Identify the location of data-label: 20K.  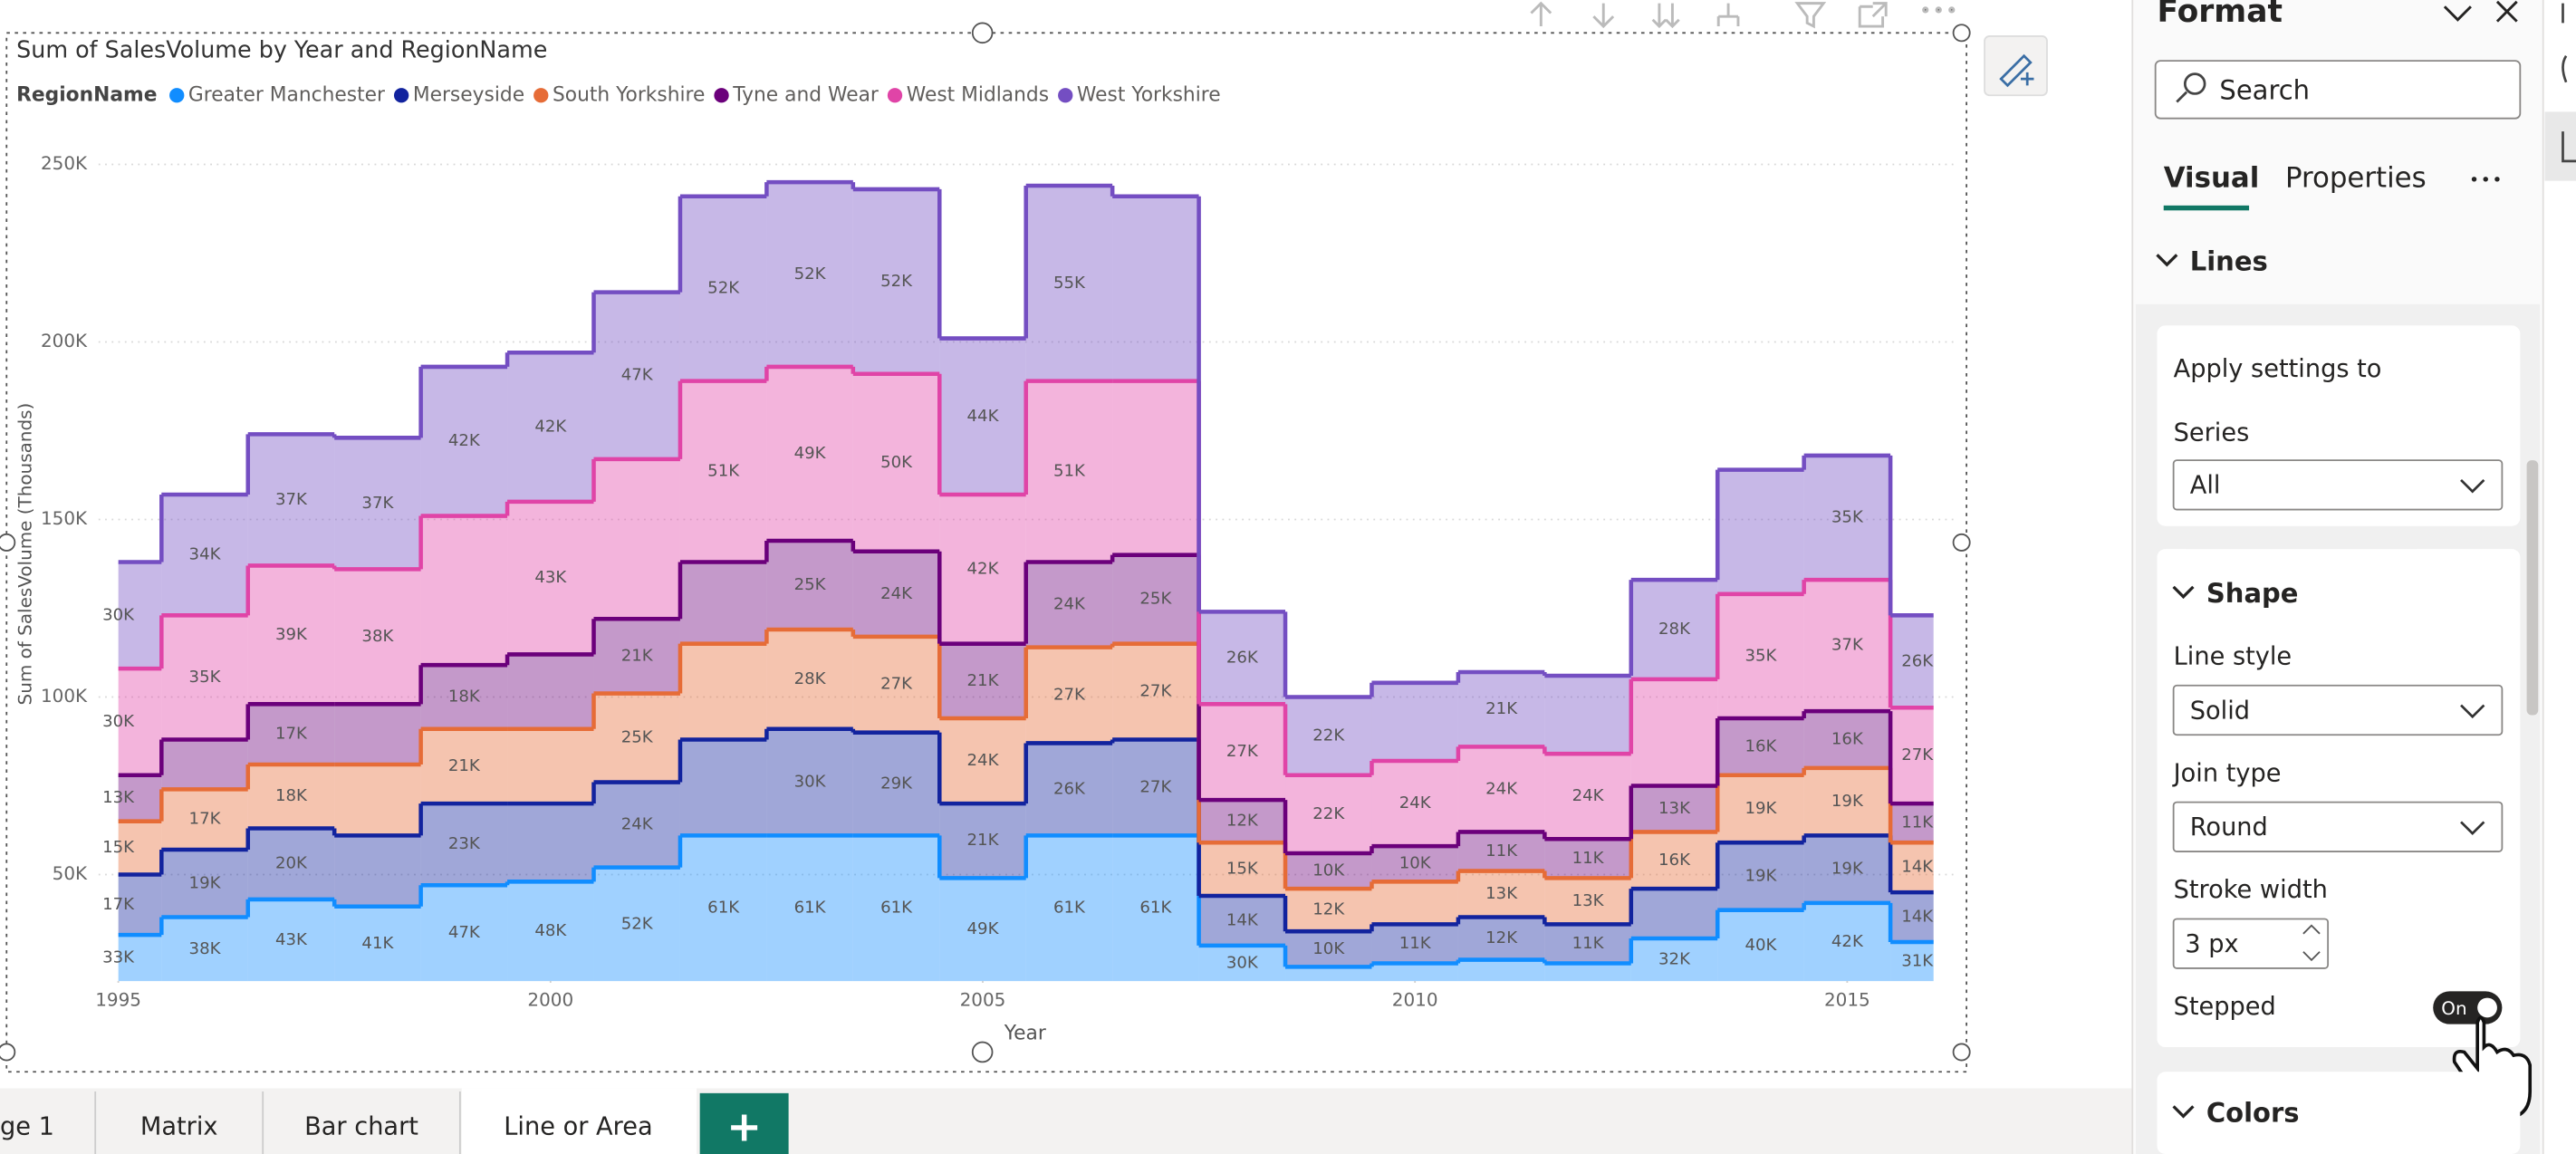
(291, 864).